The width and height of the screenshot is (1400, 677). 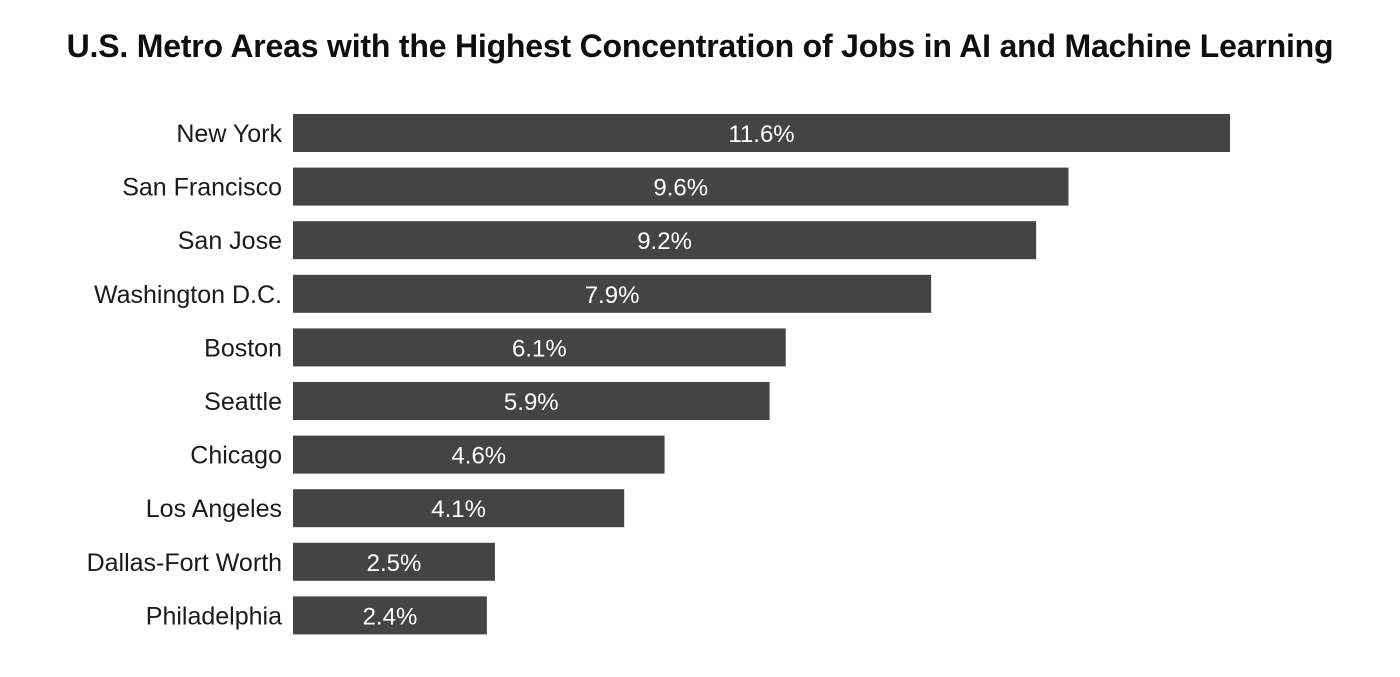 I want to click on data-label: 2.5%, so click(x=394, y=563).